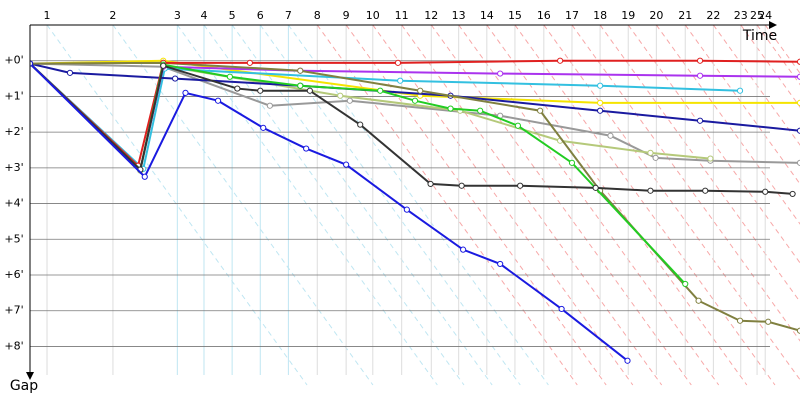  What do you see at coordinates (13, 131) in the screenshot?
I see `y-tick-label: +2'` at bounding box center [13, 131].